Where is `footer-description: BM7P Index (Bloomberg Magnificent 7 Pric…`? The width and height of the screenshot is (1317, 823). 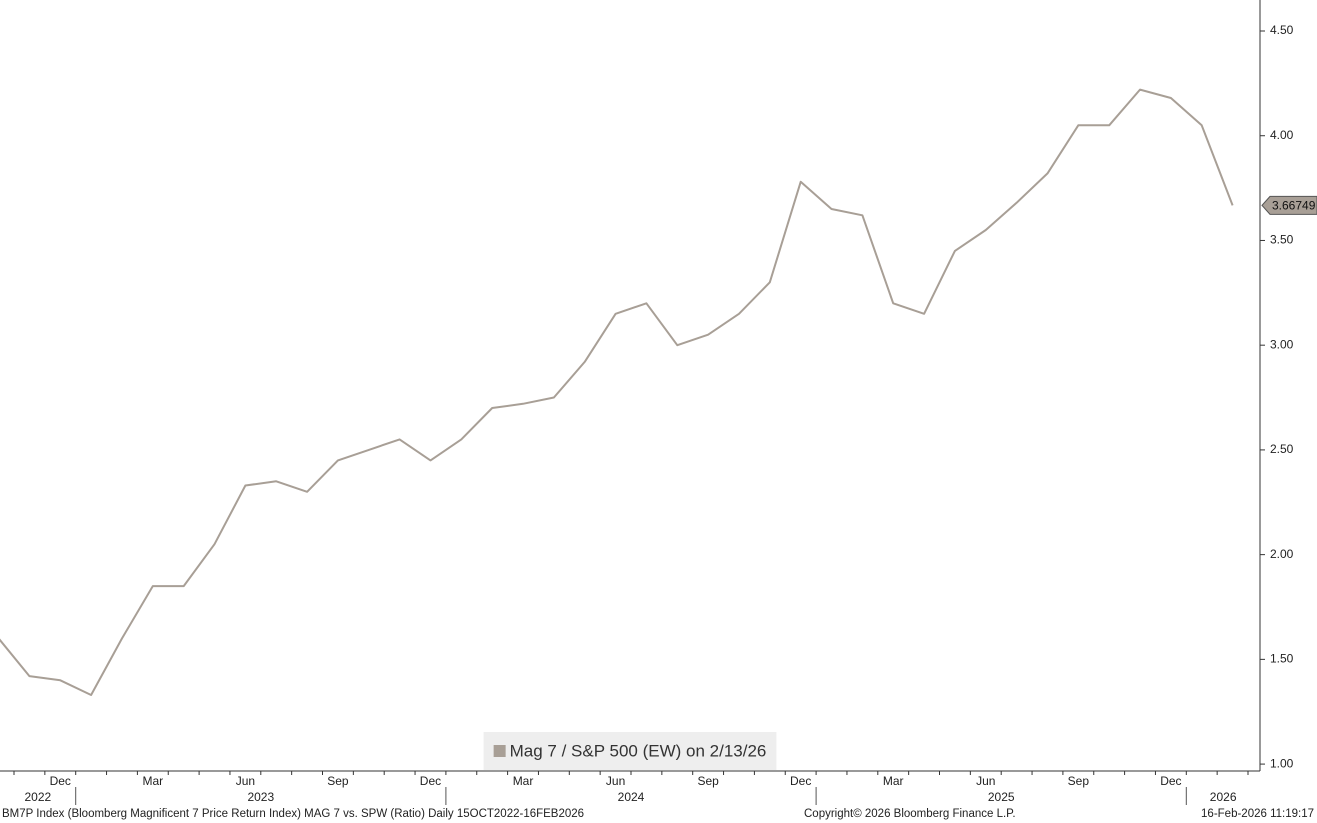 footer-description: BM7P Index (Bloomberg Magnificent 7 Pric… is located at coordinates (293, 814).